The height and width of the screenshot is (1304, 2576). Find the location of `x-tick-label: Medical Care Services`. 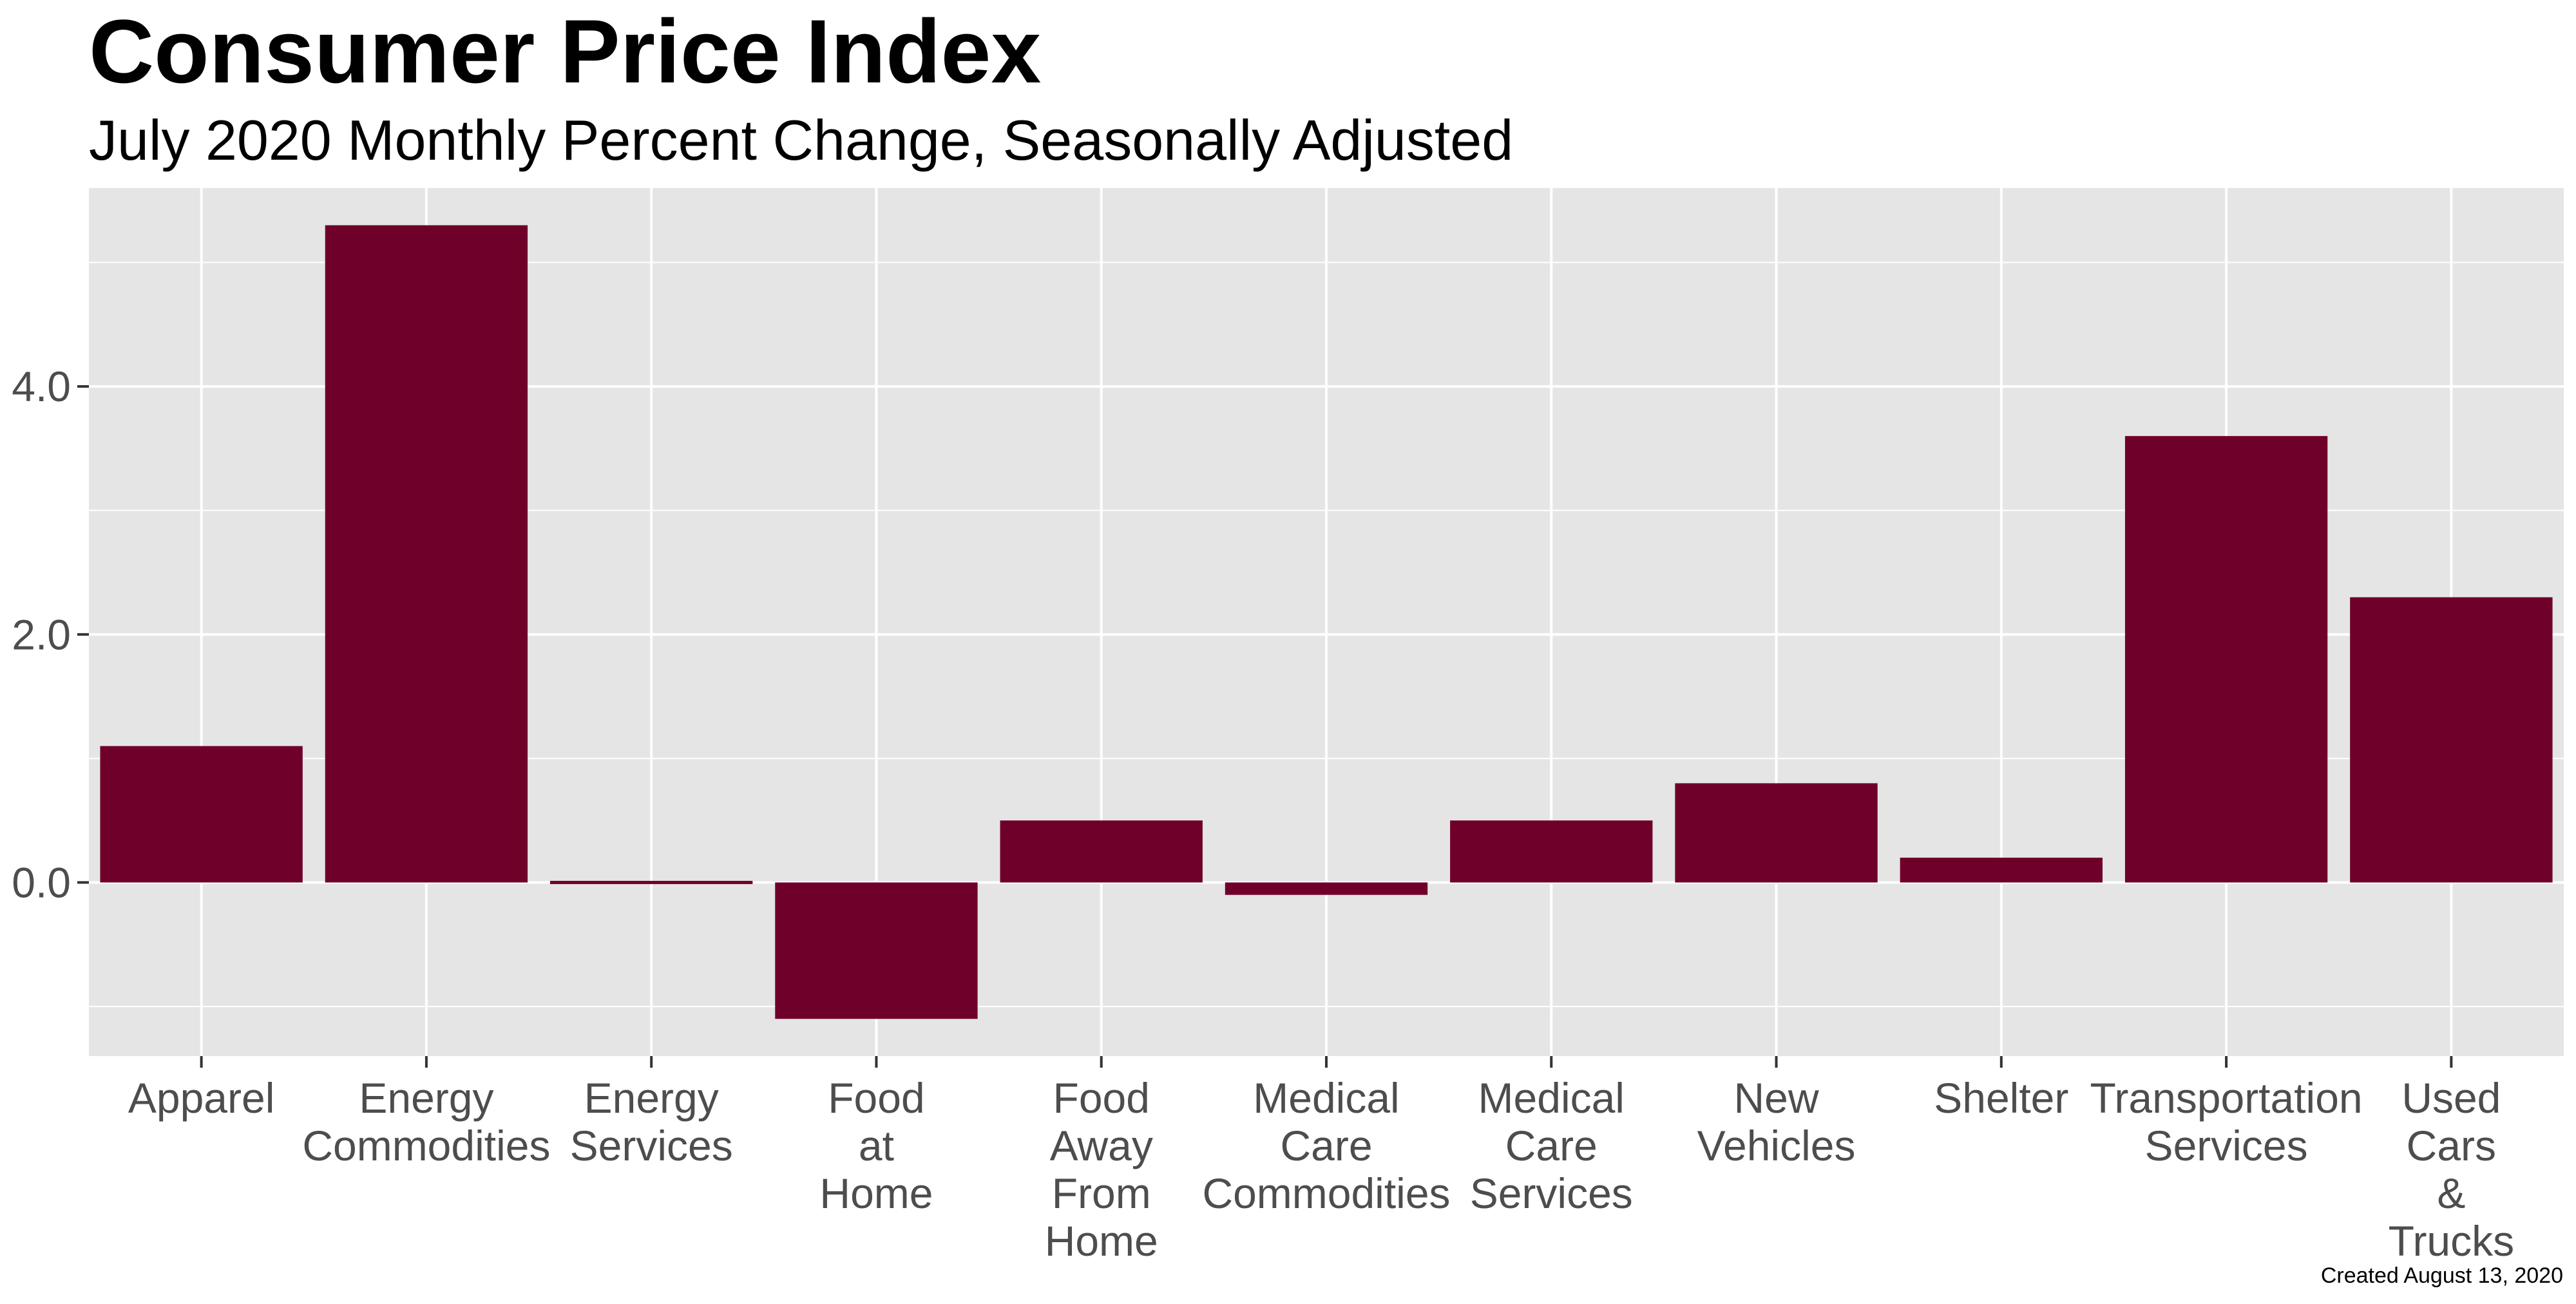

x-tick-label: Medical Care Services is located at coordinates (1551, 1145).